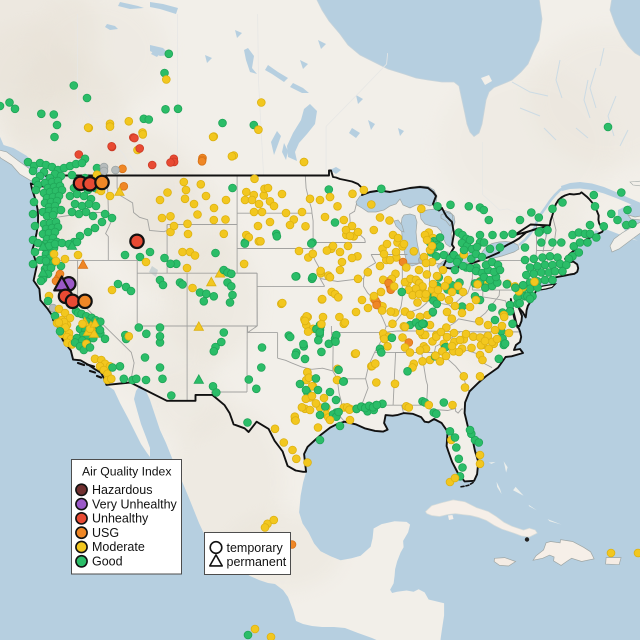 This screenshot has height=640, width=640. What do you see at coordinates (135, 504) in the screenshot?
I see `svg-text: Very Unhealthy` at bounding box center [135, 504].